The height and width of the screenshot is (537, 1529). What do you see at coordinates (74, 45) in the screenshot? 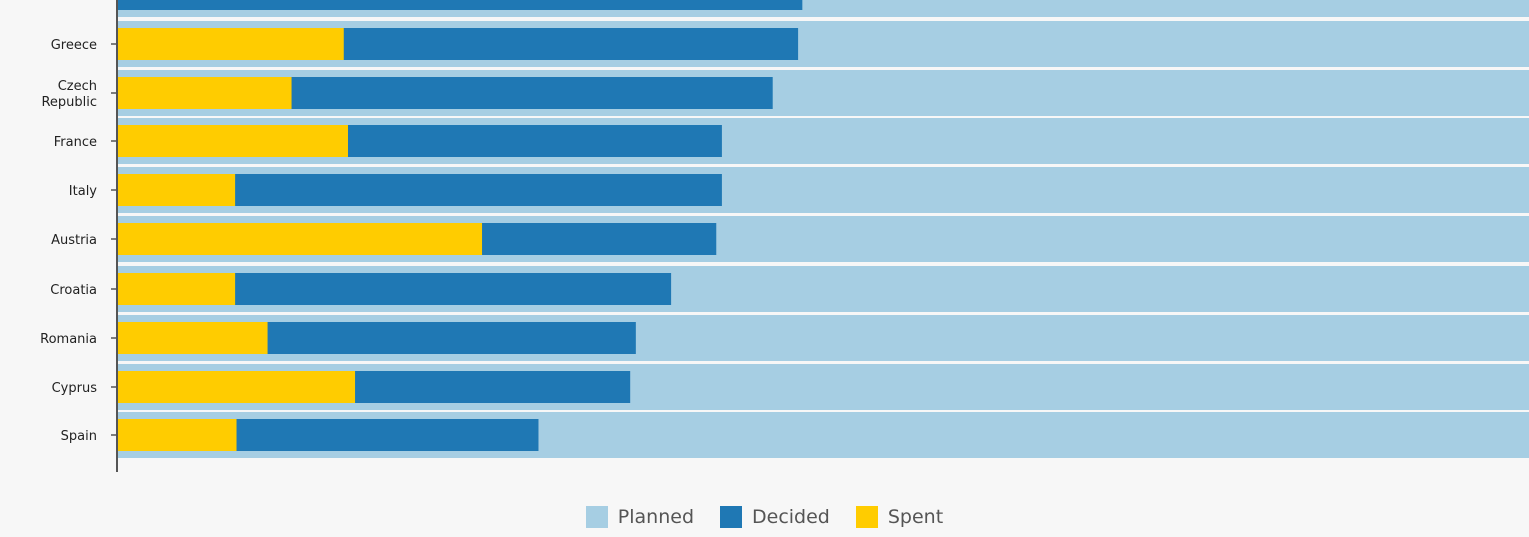
I see `y-tick-label-greece: Greece` at bounding box center [74, 45].